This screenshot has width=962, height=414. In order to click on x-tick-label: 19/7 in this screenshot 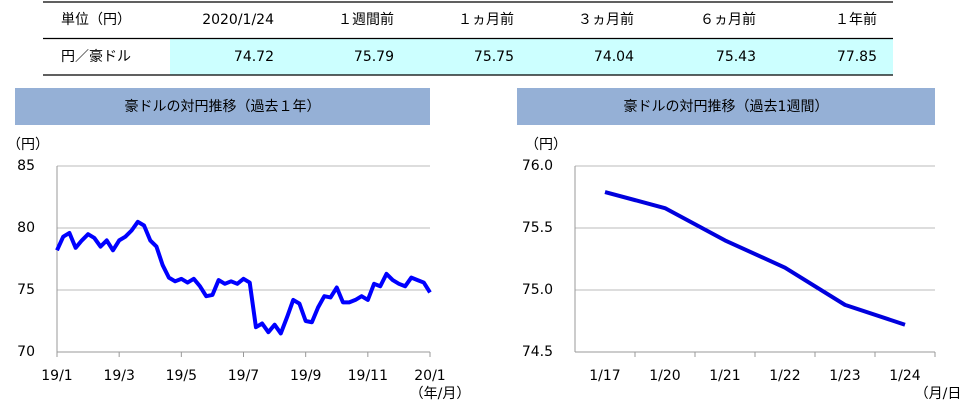, I will do `click(243, 376)`.